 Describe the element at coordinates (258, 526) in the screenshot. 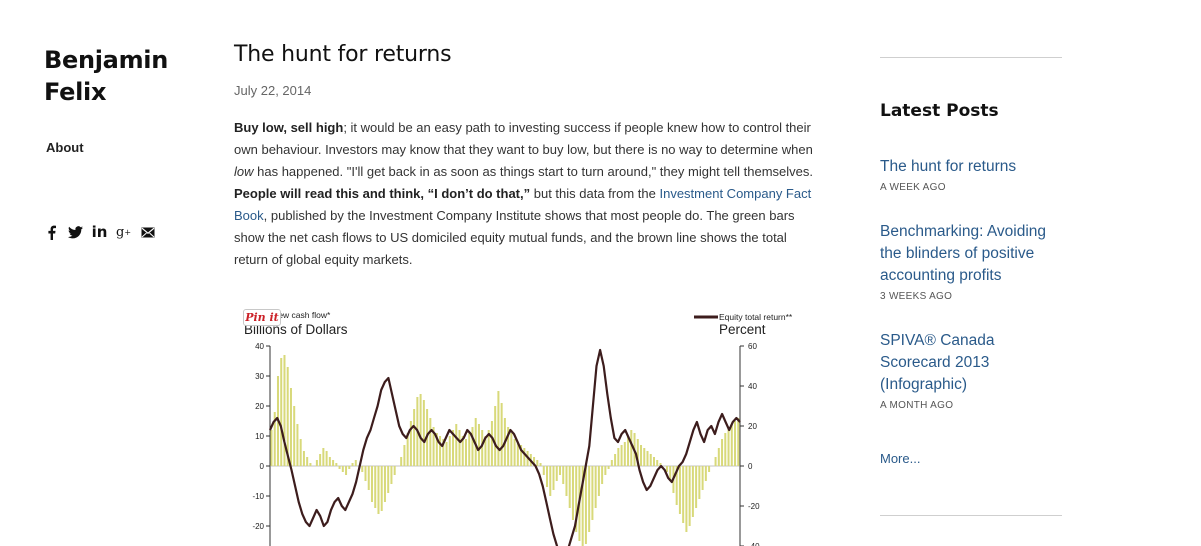

I see `left-tick-label: -20` at that location.